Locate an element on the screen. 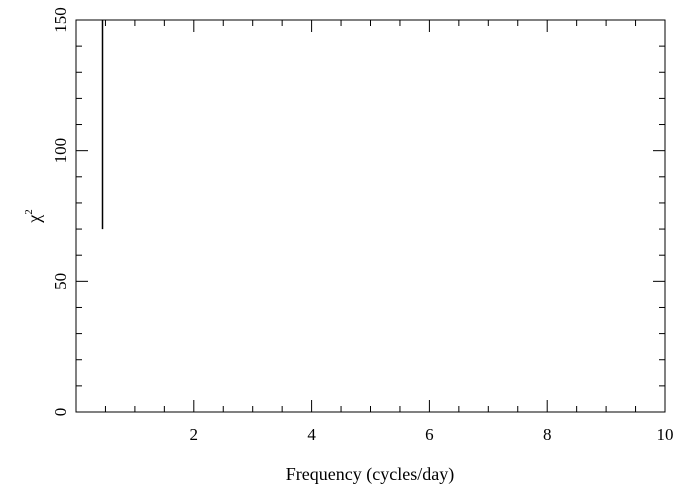 The width and height of the screenshot is (696, 490). x-tick-label: 6 is located at coordinates (429, 434).